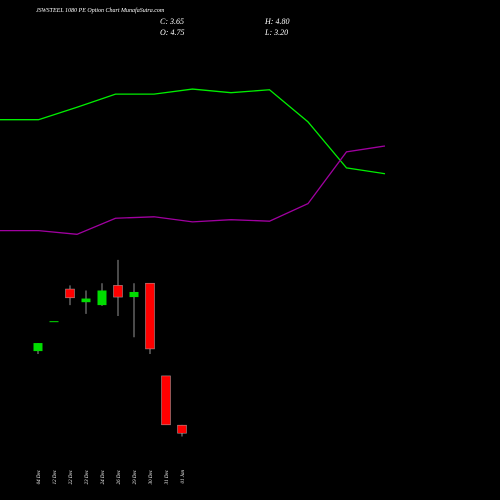  Describe the element at coordinates (276, 32) in the screenshot. I see `info-low: L: 3.20` at that location.